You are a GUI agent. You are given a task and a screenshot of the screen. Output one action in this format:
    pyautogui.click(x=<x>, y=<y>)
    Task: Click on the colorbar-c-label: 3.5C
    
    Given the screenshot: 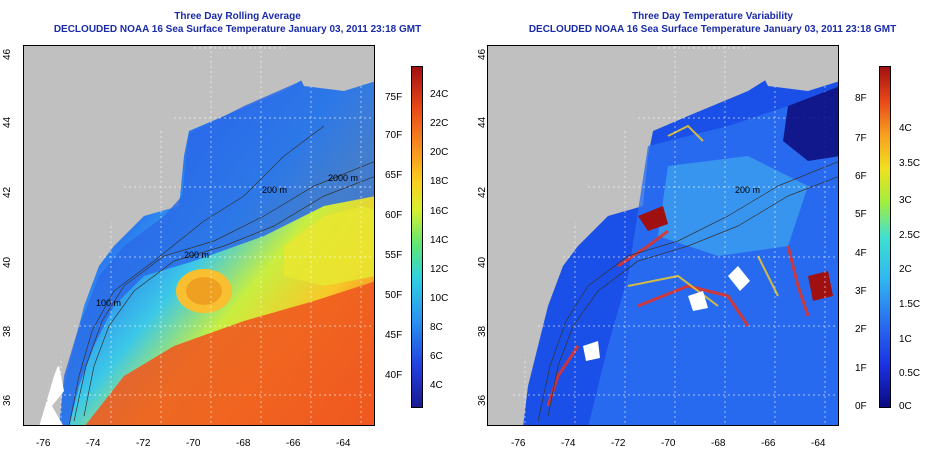 What is the action you would take?
    pyautogui.click(x=910, y=163)
    